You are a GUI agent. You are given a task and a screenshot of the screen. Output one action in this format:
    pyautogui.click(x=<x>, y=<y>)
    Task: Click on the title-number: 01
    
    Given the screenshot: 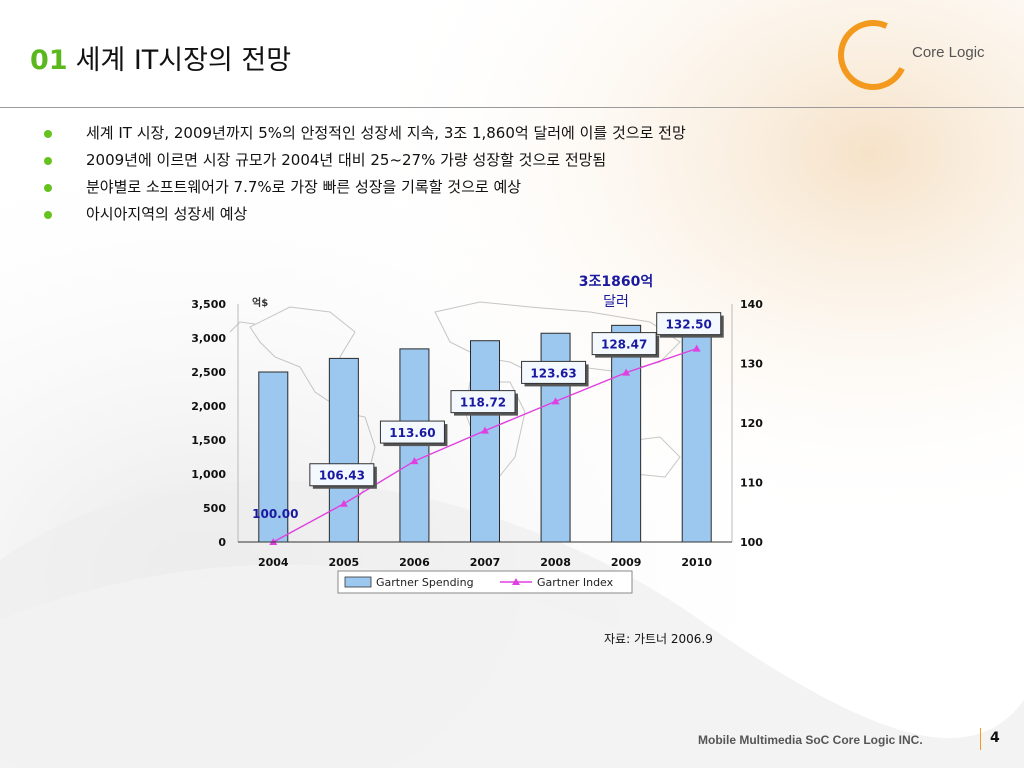 What is the action you would take?
    pyautogui.click(x=49, y=60)
    